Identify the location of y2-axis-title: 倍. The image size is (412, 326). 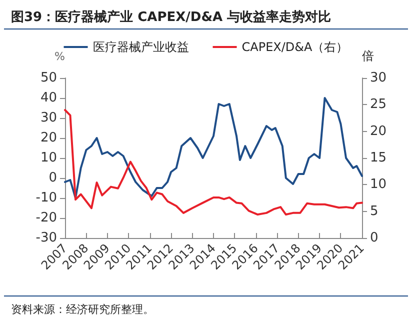
(368, 56).